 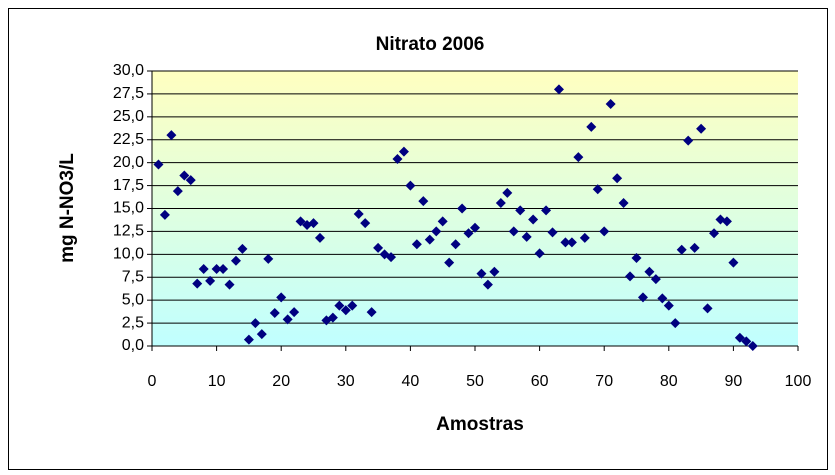 I want to click on x-tick-label: 80, so click(x=669, y=381).